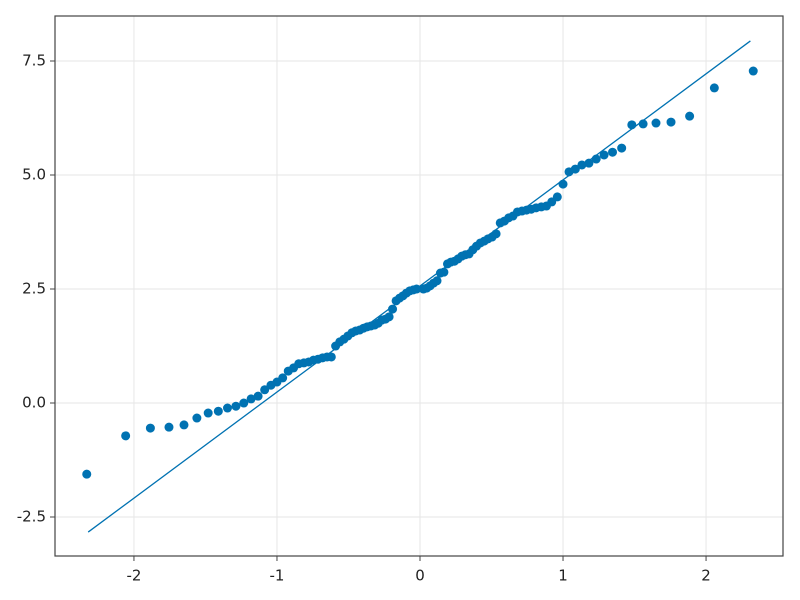  Describe the element at coordinates (563, 576) in the screenshot. I see `x-tick-label: 1` at that location.